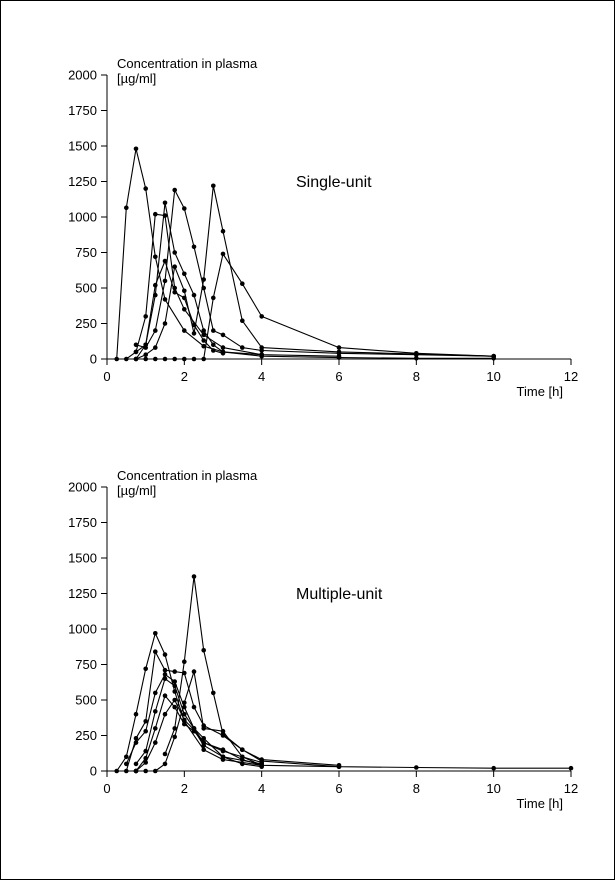 The image size is (615, 881). What do you see at coordinates (86, 664) in the screenshot?
I see `y-tick-label: 750` at bounding box center [86, 664].